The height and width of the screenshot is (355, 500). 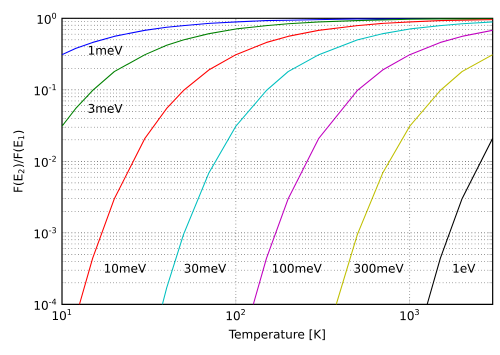 What do you see at coordinates (465, 268) in the screenshot?
I see `series-label: 1eV` at bounding box center [465, 268].